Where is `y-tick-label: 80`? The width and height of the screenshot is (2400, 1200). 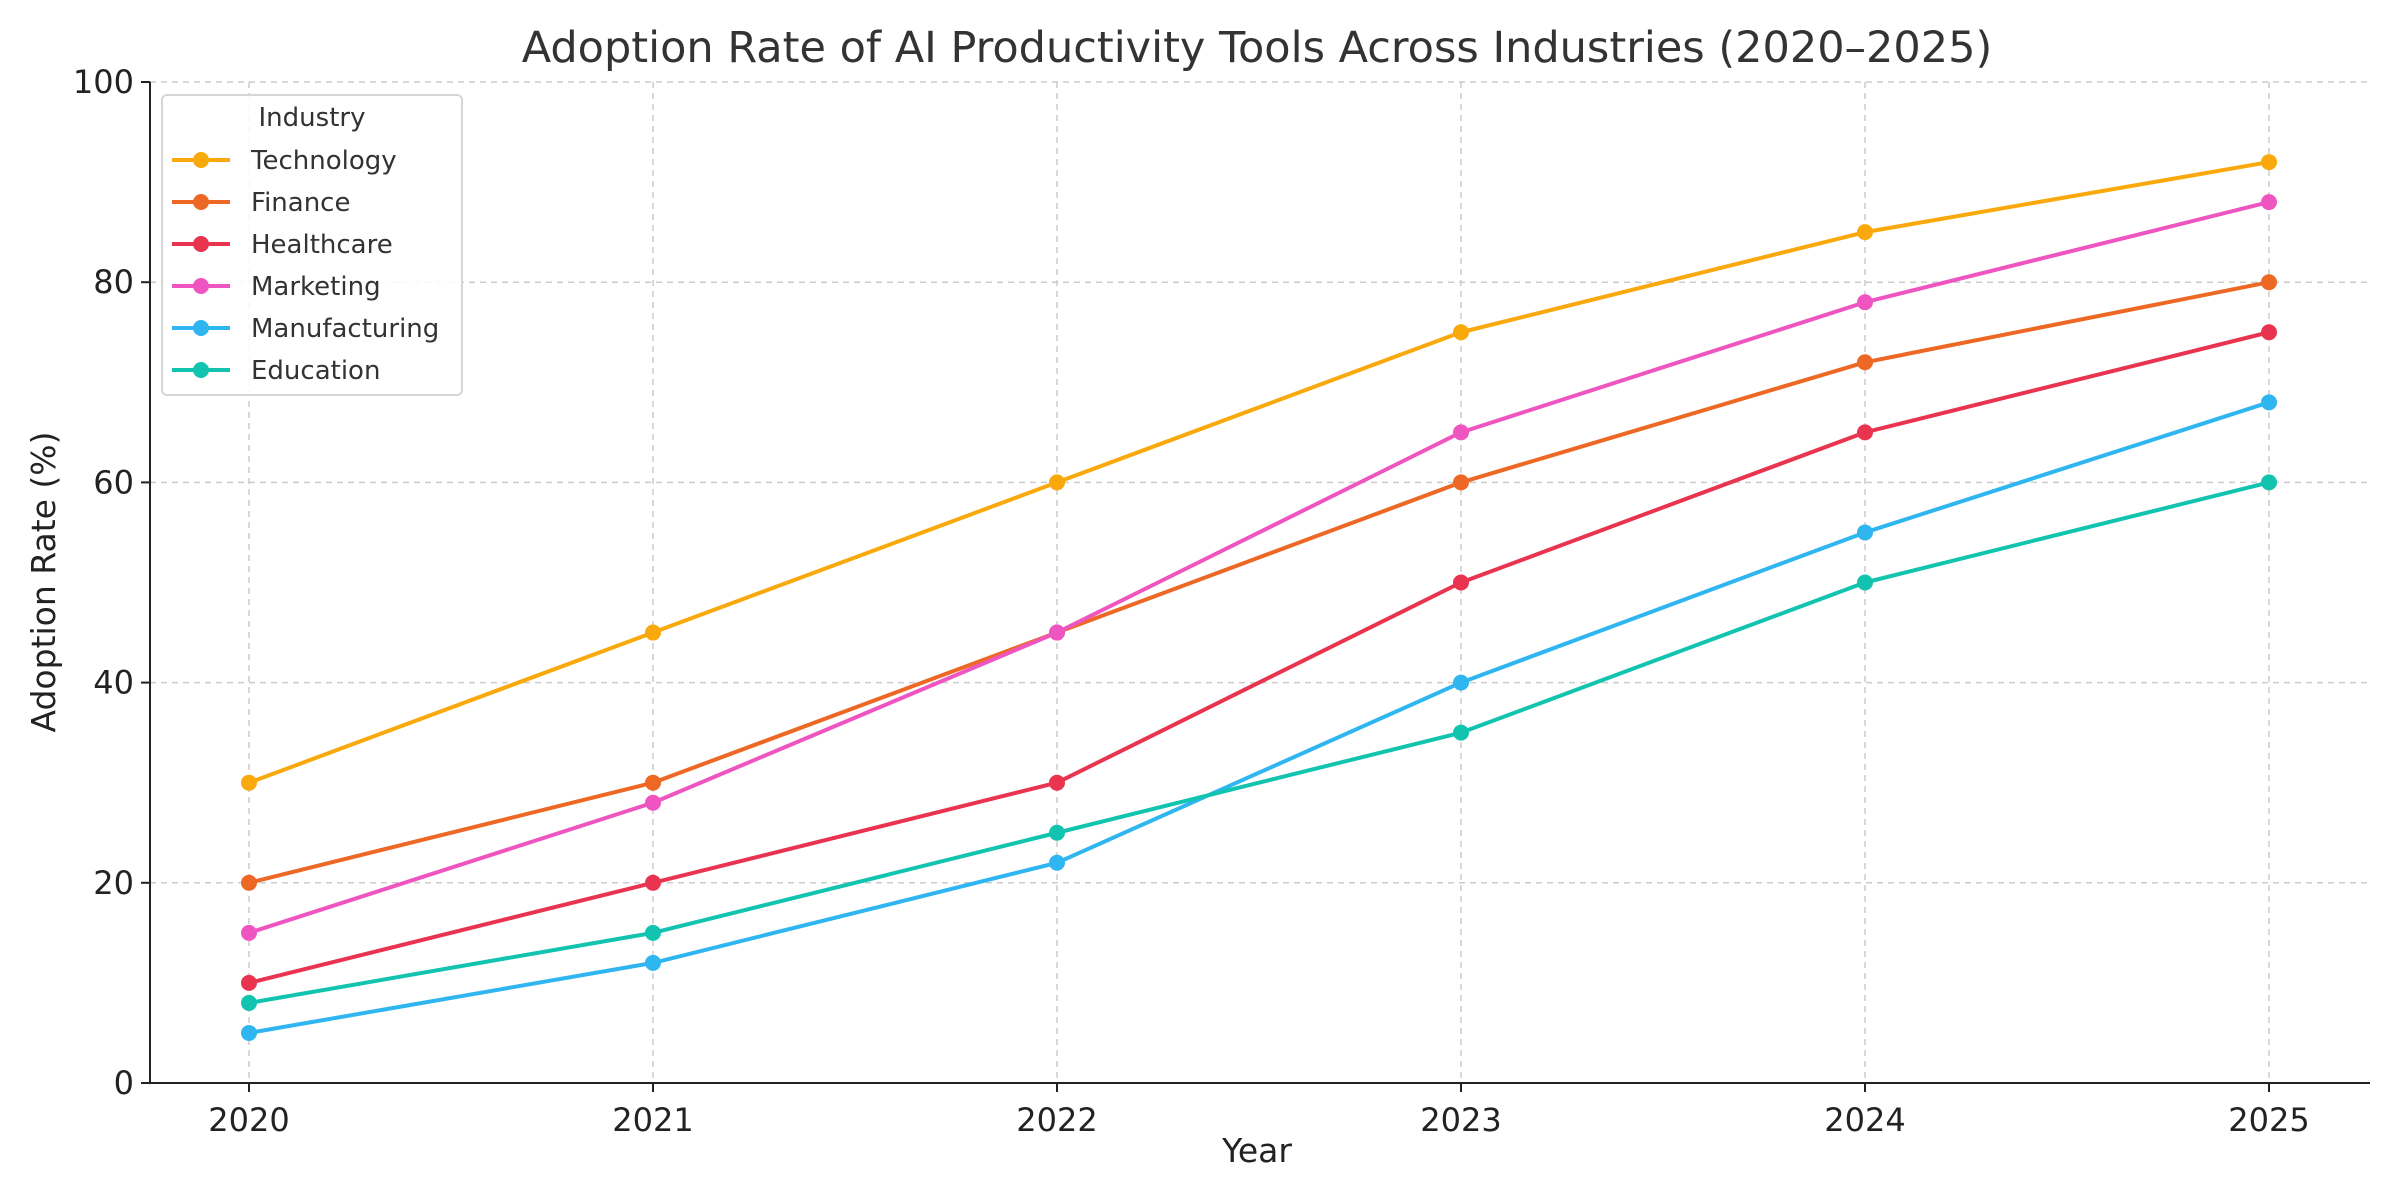
y-tick-label: 80 is located at coordinates (113, 282).